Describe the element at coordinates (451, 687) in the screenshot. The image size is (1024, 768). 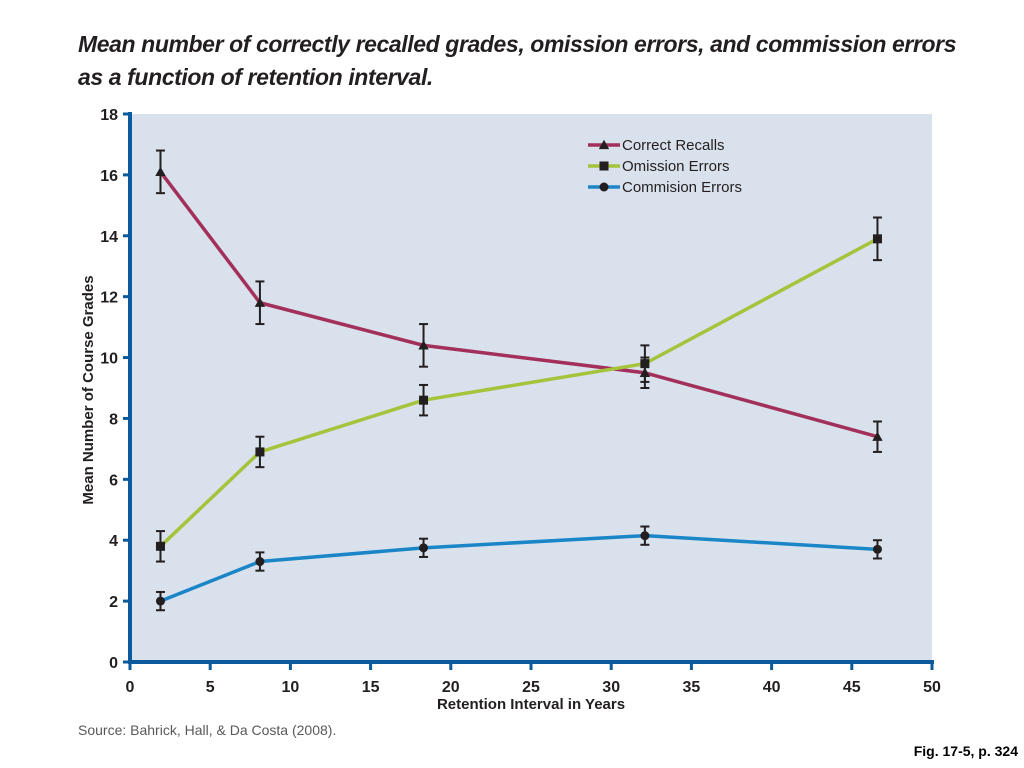
I see `x-tick-label: 20` at that location.